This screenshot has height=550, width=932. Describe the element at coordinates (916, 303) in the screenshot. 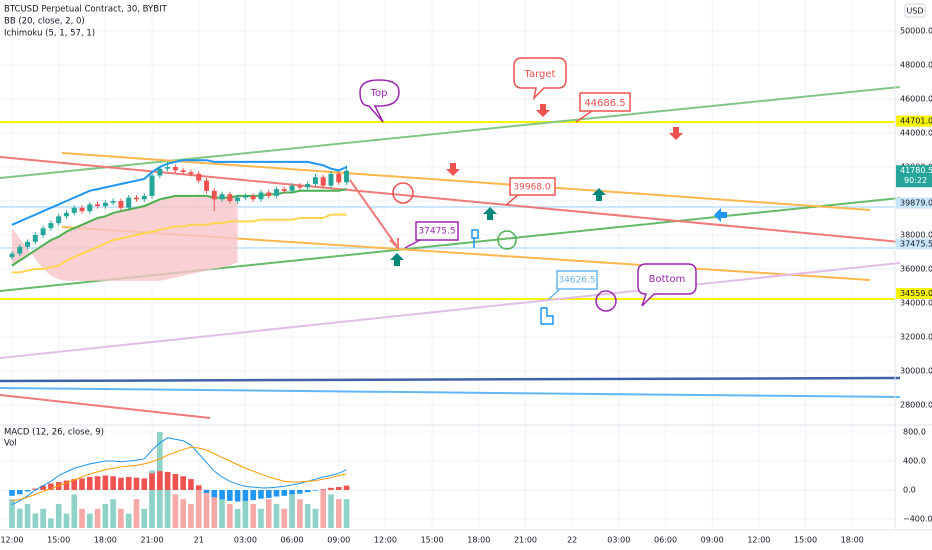

I see `y-tick-label: 34000.0` at that location.